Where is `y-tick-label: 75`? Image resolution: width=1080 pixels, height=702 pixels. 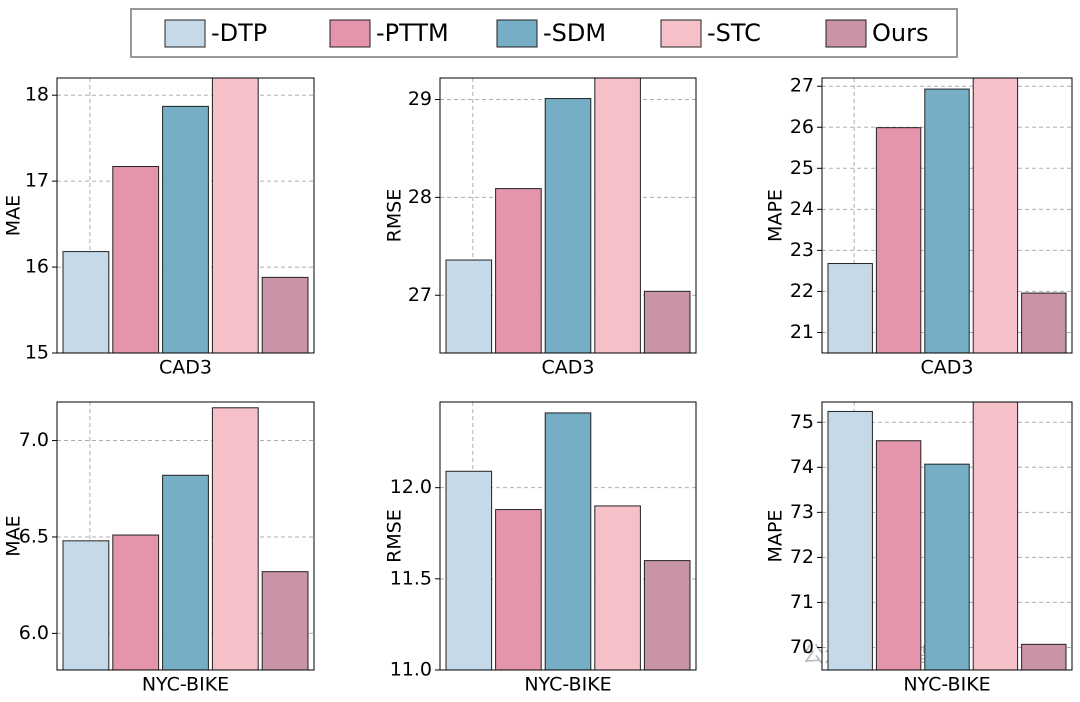 y-tick-label: 75 is located at coordinates (802, 422).